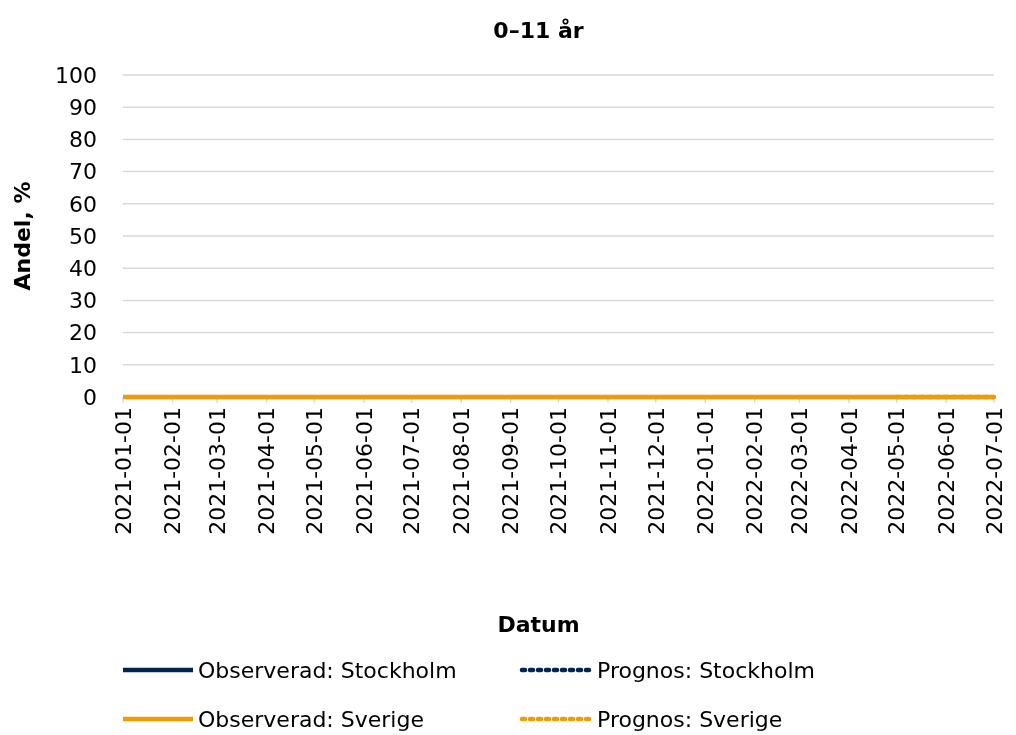 This screenshot has height=735, width=1016. What do you see at coordinates (946, 471) in the screenshot?
I see `x-tick-label: 2022-06-01` at bounding box center [946, 471].